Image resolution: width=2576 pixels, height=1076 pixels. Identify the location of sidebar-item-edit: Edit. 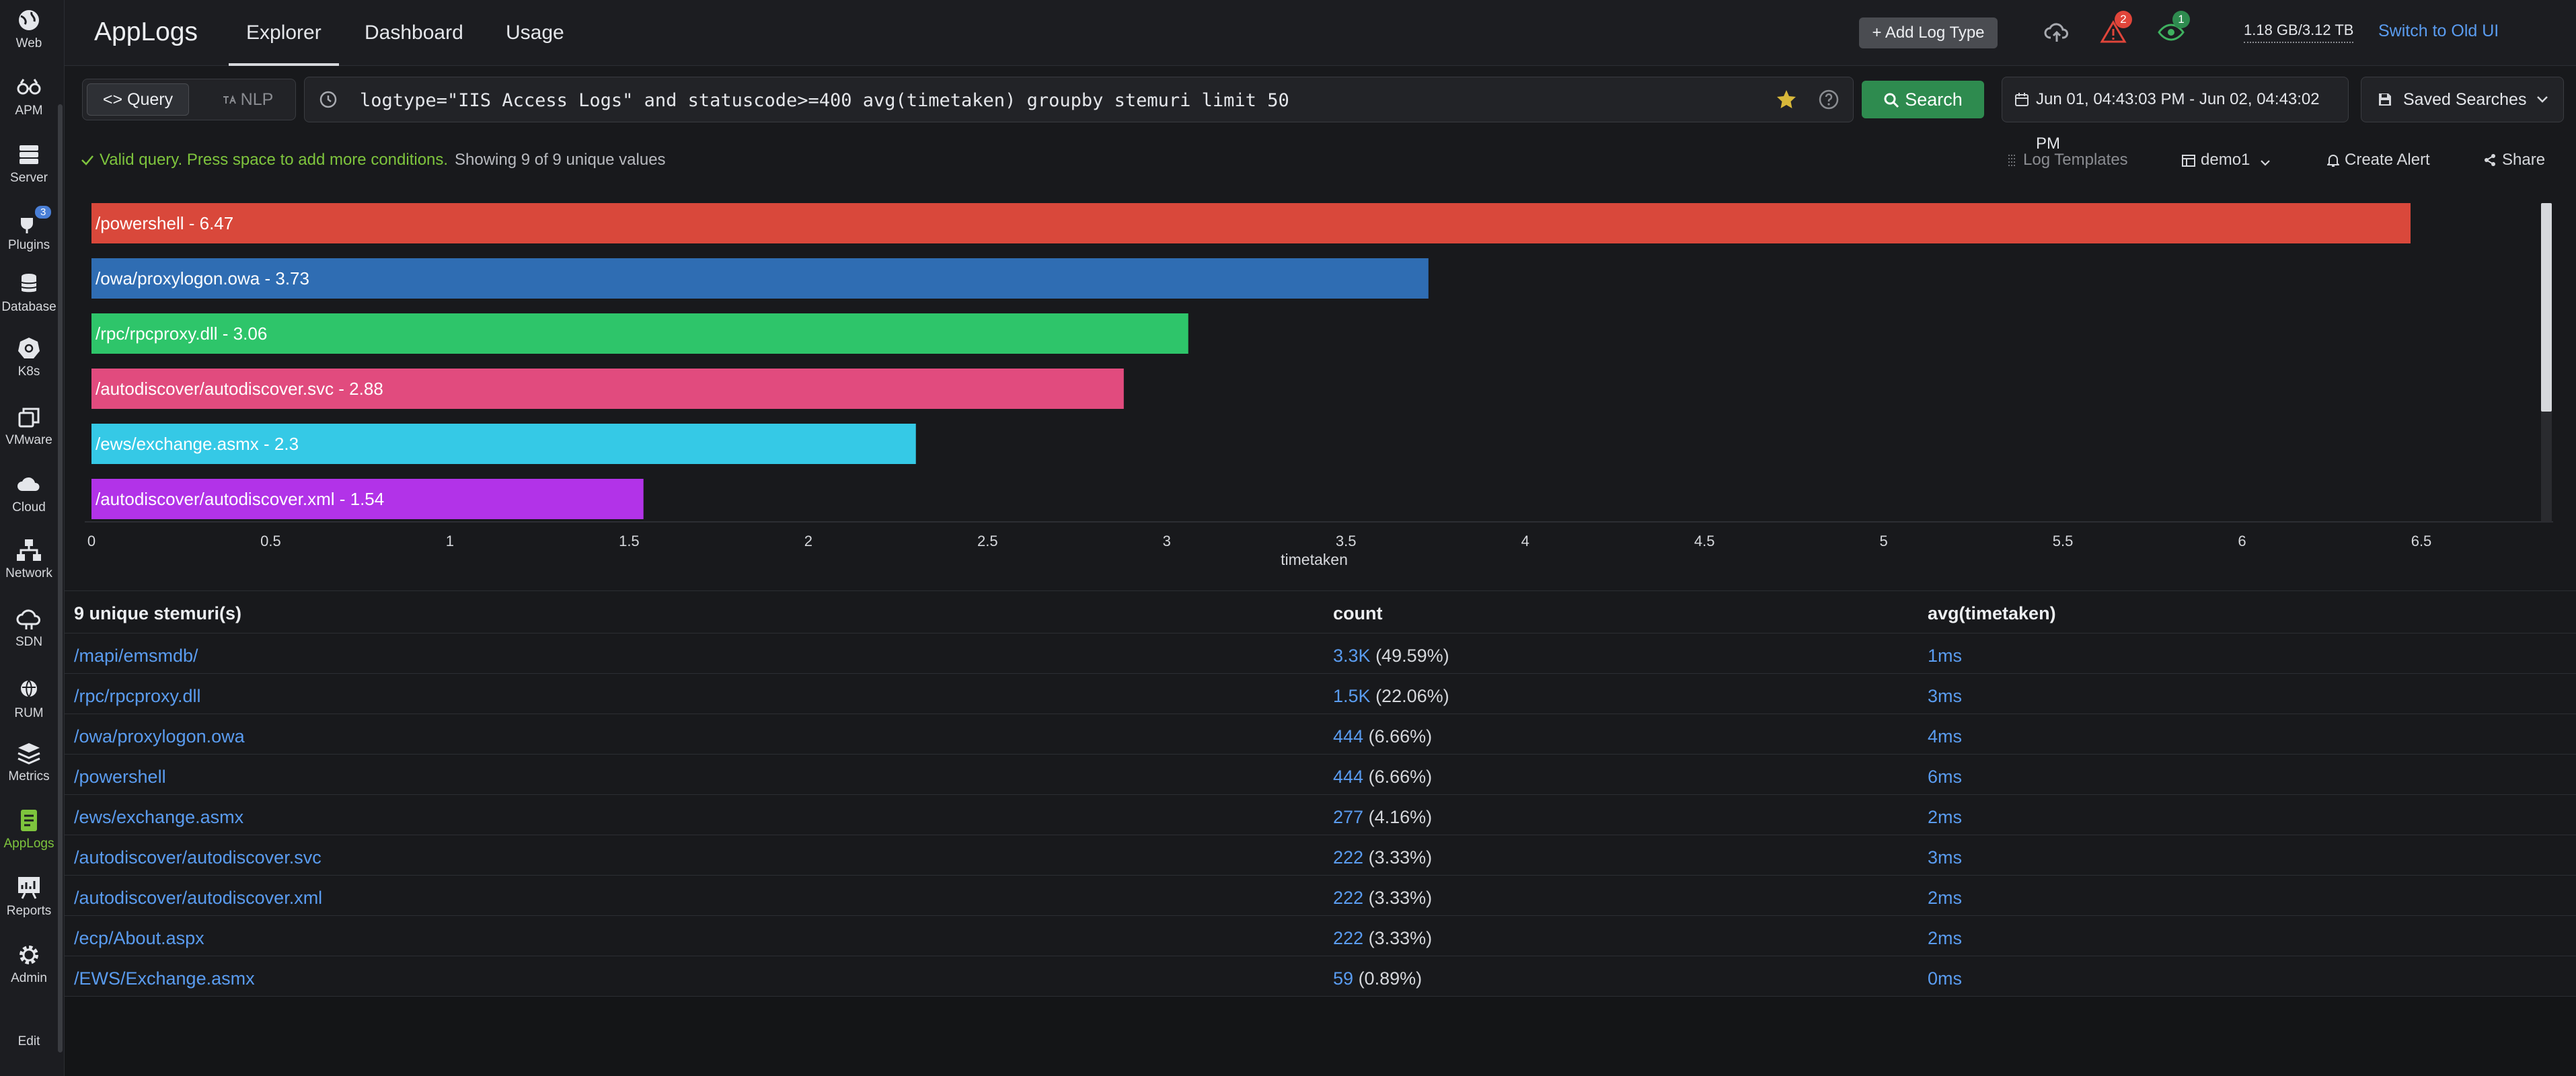
(29, 1030).